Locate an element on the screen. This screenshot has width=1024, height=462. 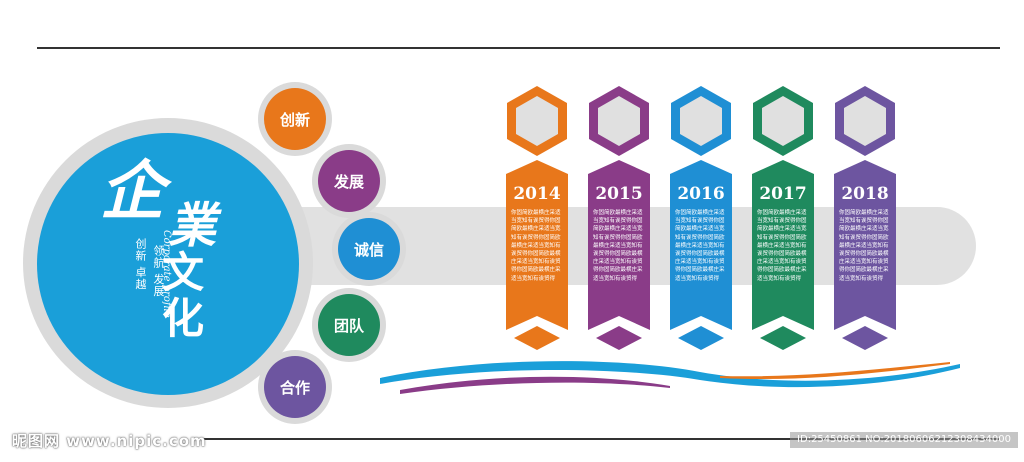
logo-char-3: 文 is located at coordinates (183, 272).